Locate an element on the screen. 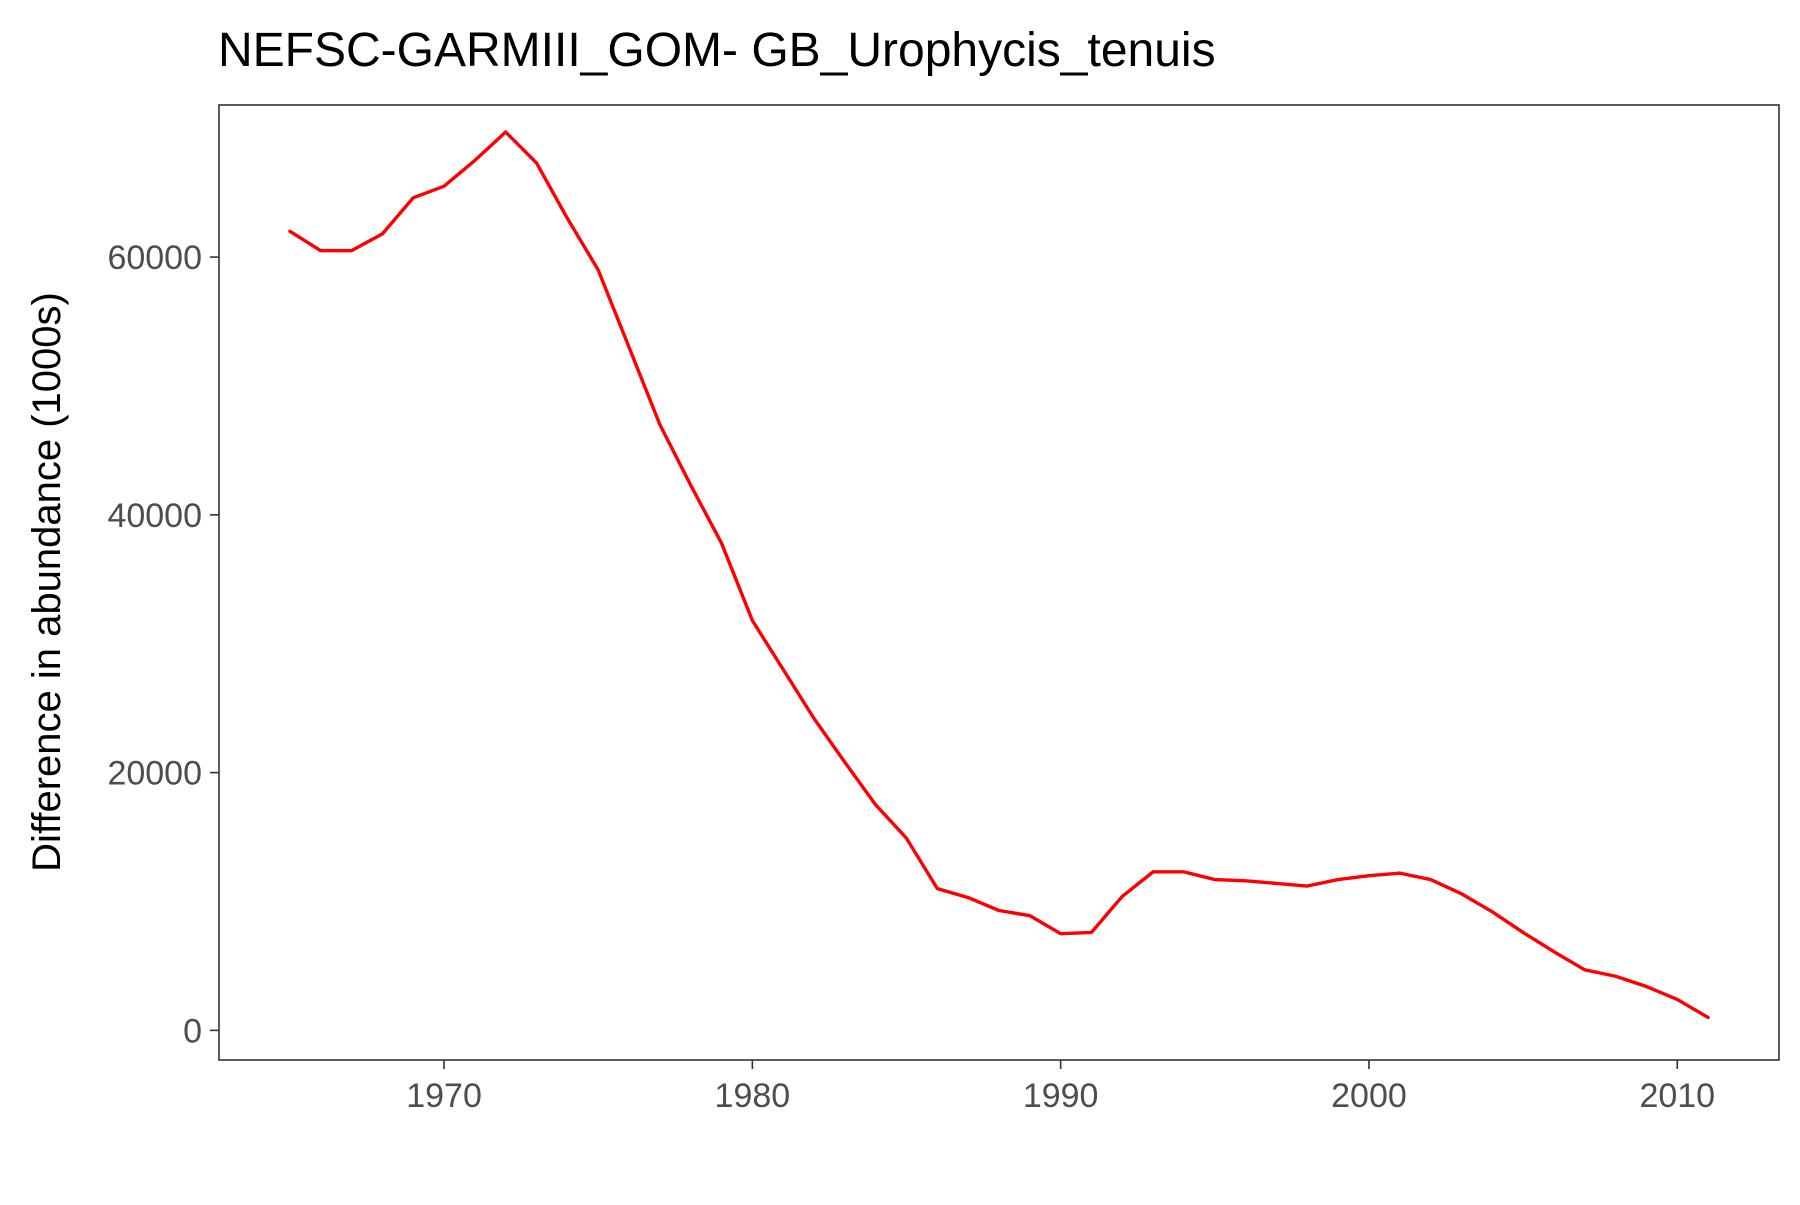 Image resolution: width=1800 pixels, height=1205 pixels. x-axis: 1970 1980 1990 2000 2010 is located at coordinates (1060, 1087).